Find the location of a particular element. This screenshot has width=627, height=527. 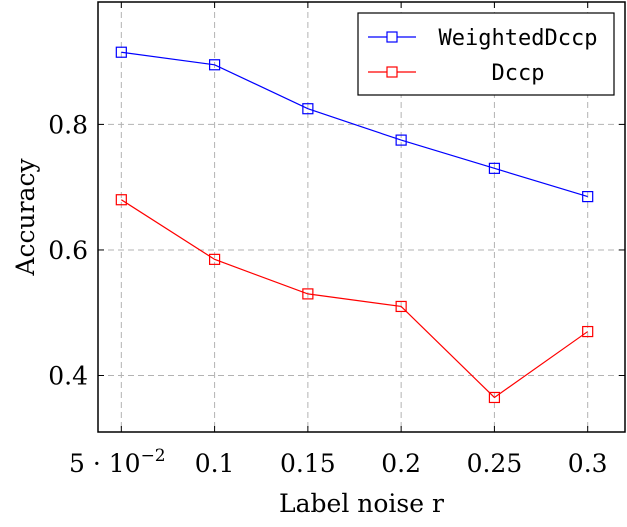

legend-box is located at coordinates (486, 54).